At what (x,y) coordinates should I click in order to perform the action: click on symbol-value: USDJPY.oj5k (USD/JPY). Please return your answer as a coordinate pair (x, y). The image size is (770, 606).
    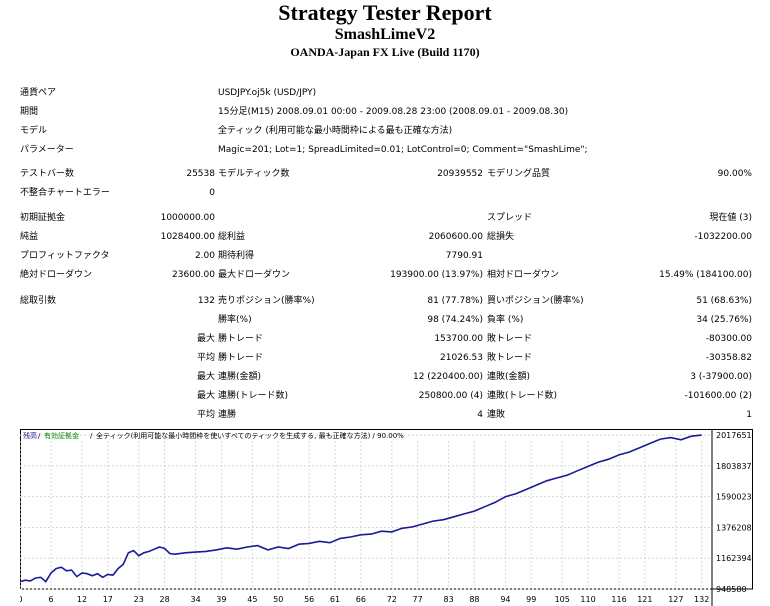
    Looking at the image, I should click on (267, 93).